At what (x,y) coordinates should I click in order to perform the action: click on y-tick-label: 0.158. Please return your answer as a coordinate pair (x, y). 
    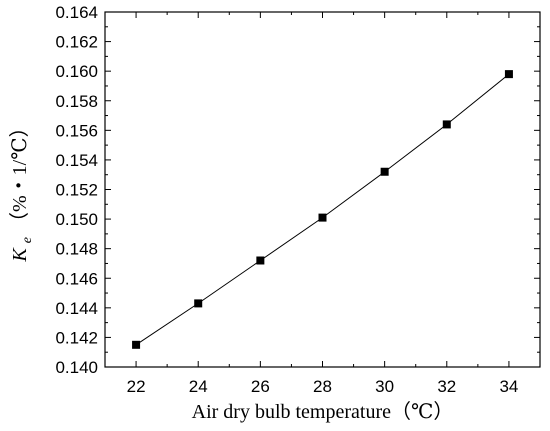
    Looking at the image, I should click on (76, 101).